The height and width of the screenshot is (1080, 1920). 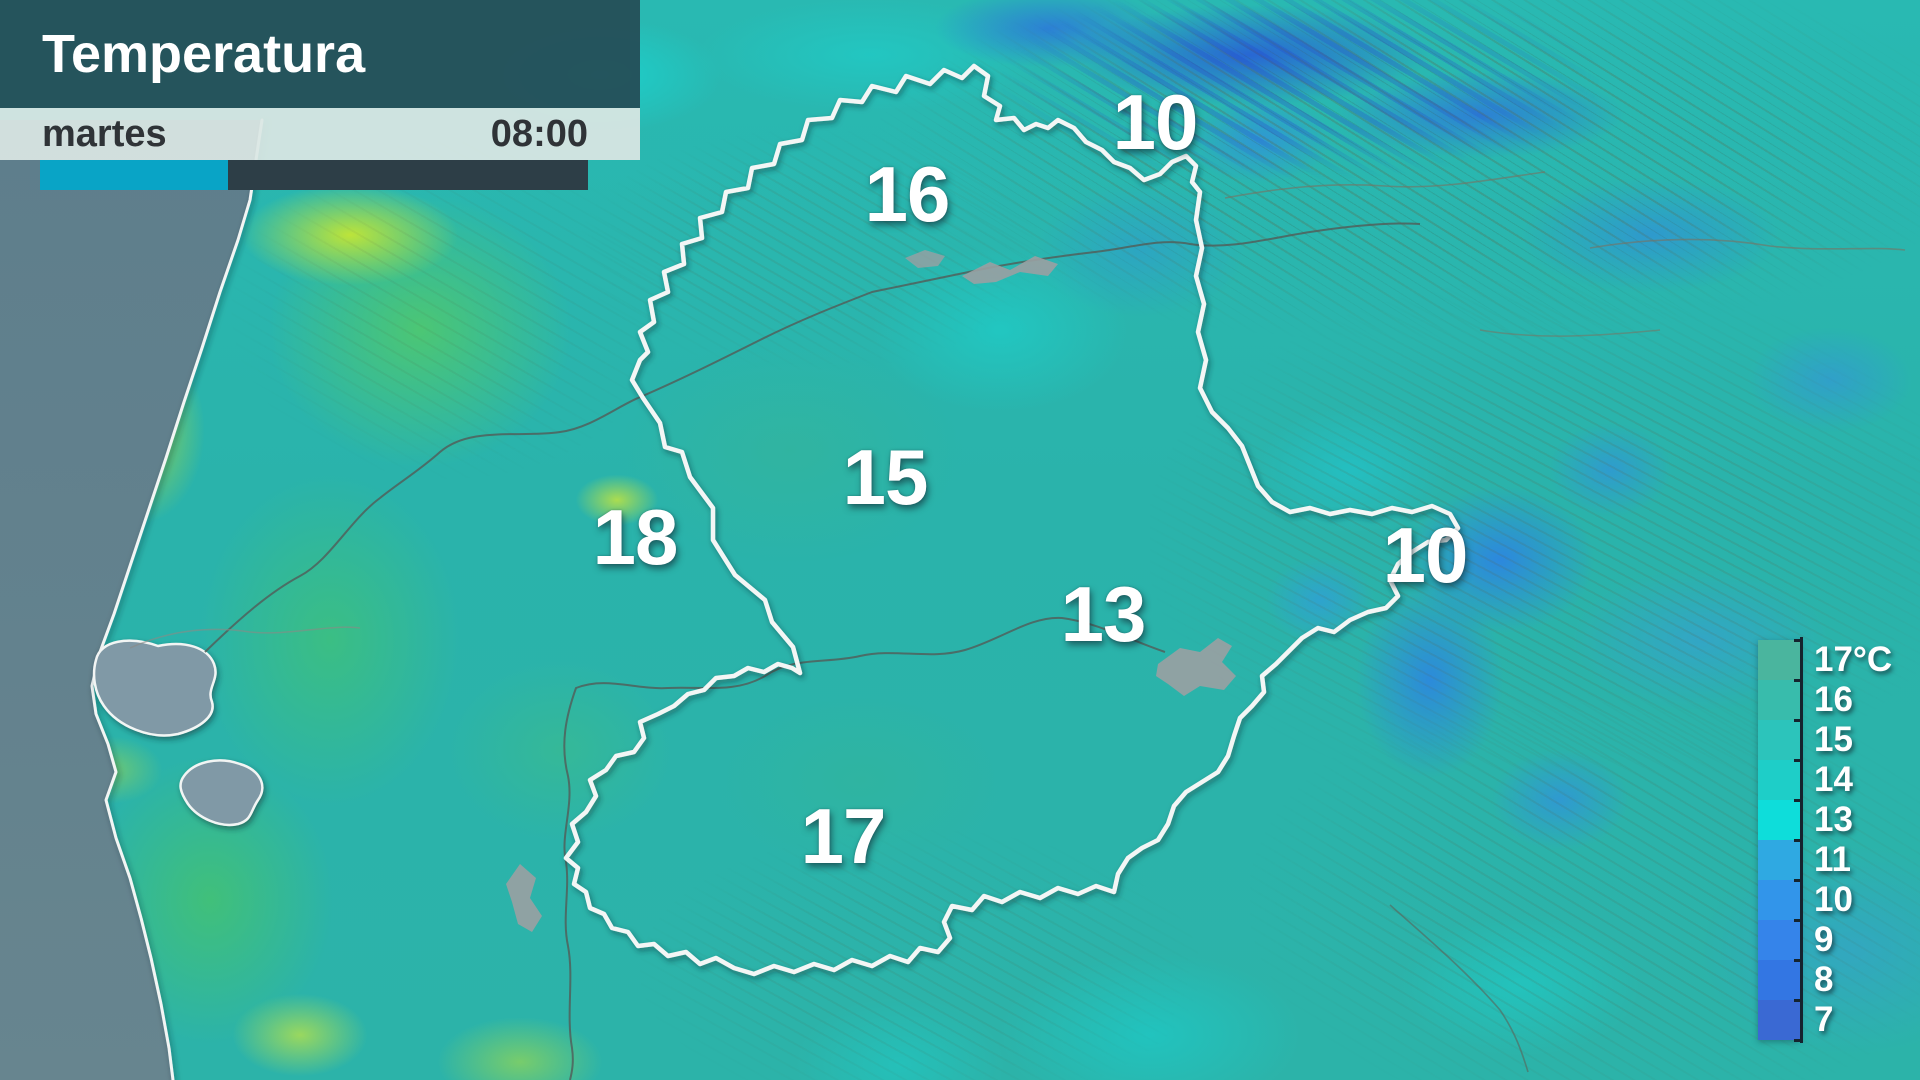 What do you see at coordinates (635, 536) in the screenshot?
I see `temperature-label: 18` at bounding box center [635, 536].